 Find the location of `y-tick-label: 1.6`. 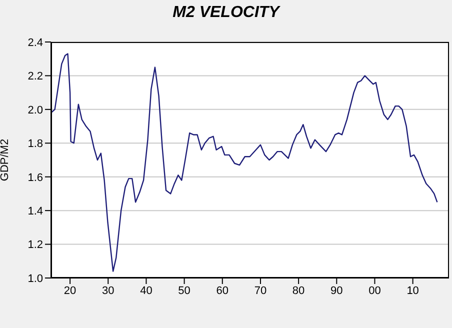

y-tick-label: 1.6 is located at coordinates (35, 178).